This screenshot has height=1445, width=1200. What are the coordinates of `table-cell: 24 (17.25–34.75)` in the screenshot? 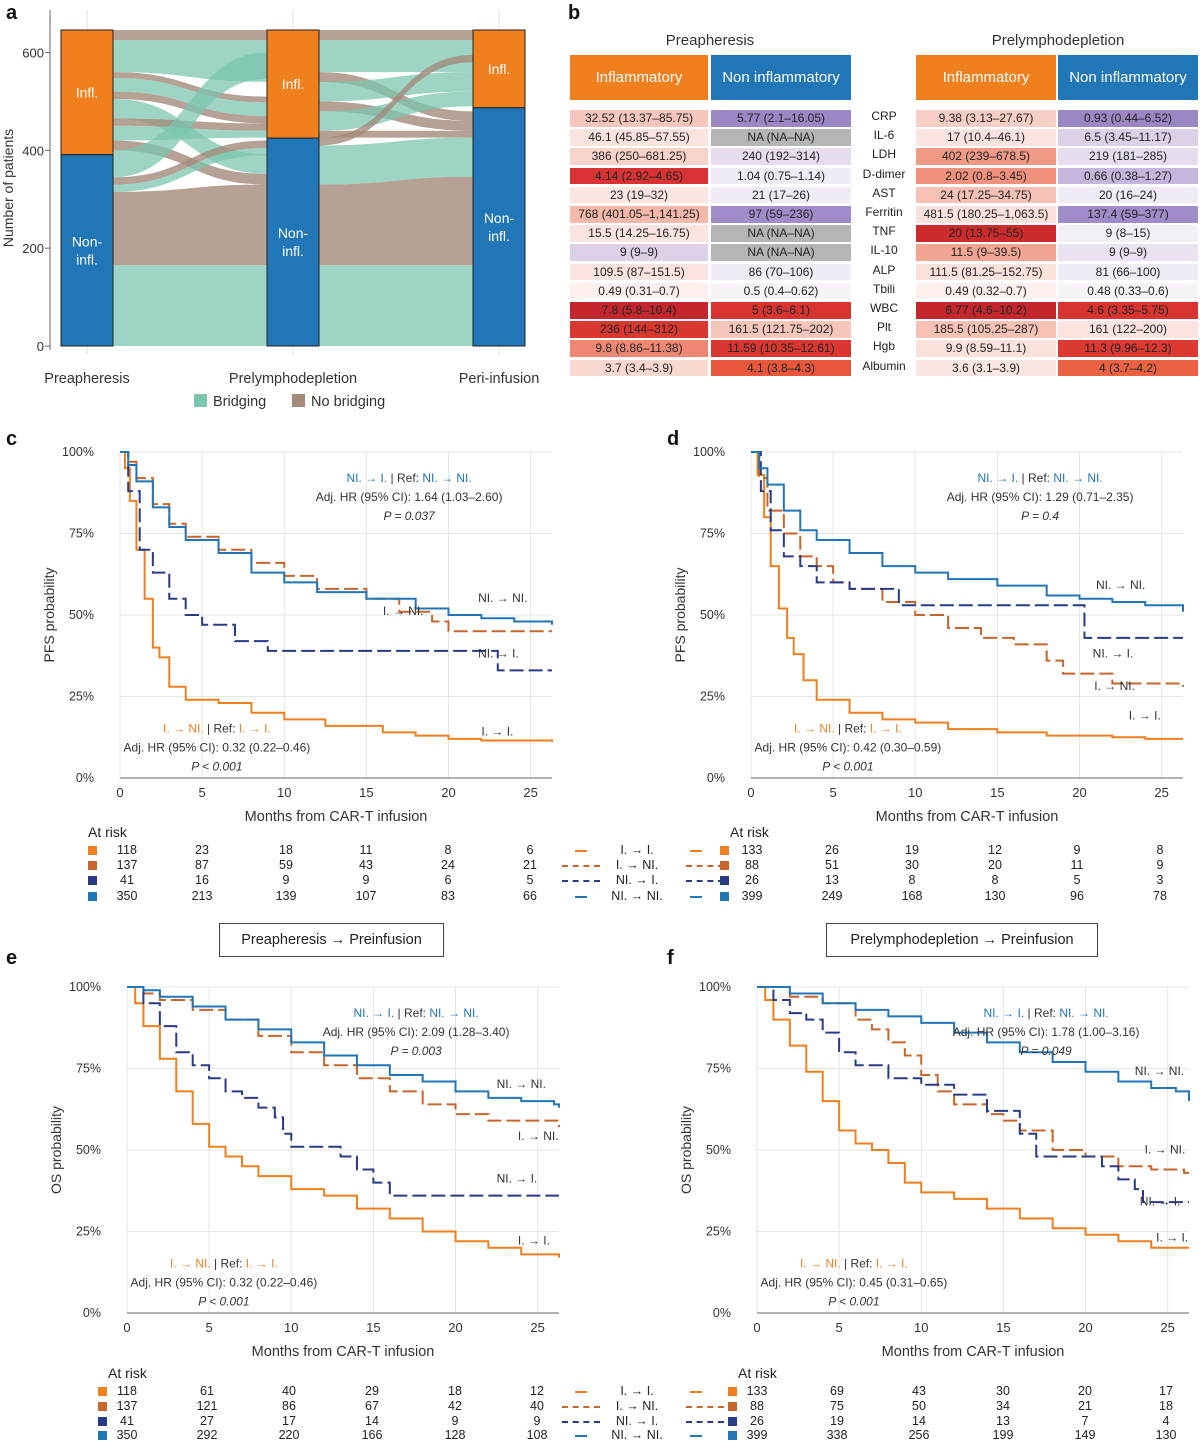 It's located at (986, 195).